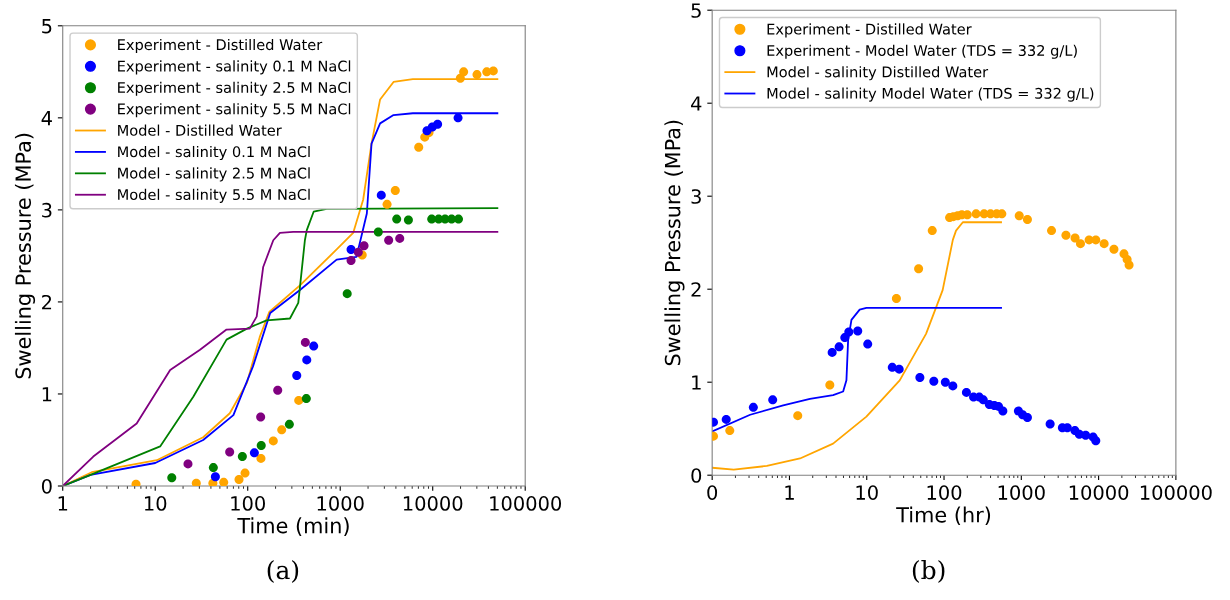 Image resolution: width=1230 pixels, height=600 pixels. What do you see at coordinates (928, 571) in the screenshot?
I see `text: (b)` at bounding box center [928, 571].